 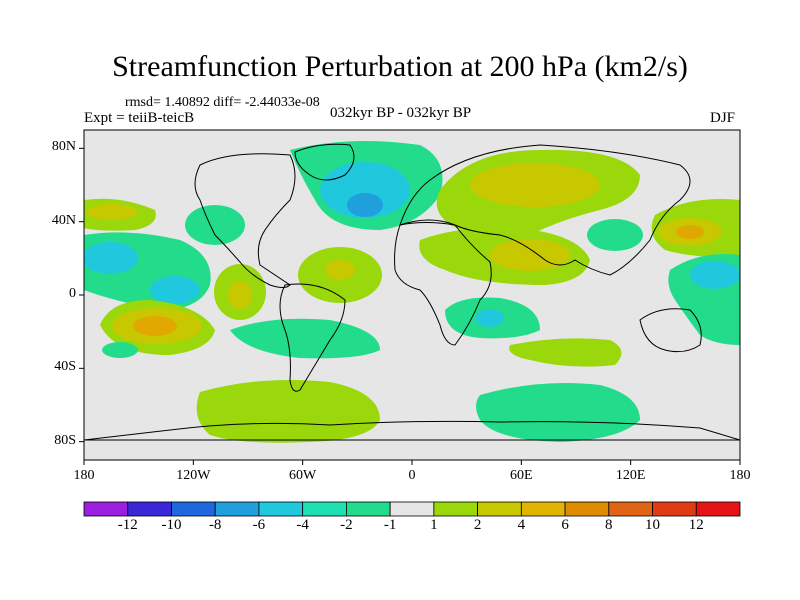 What do you see at coordinates (72, 293) in the screenshot?
I see `y-tick-label: 0` at bounding box center [72, 293].